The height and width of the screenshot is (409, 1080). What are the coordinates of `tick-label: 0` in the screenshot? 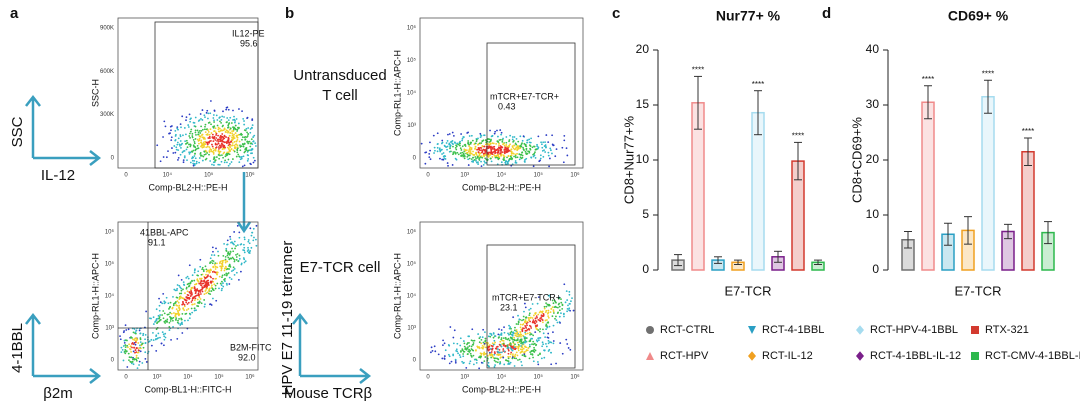 It's located at (113, 159).